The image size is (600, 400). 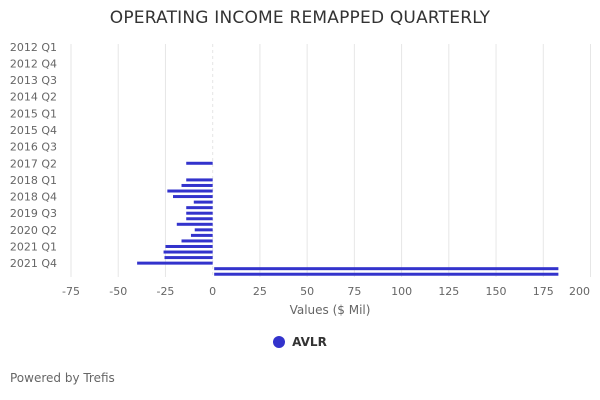 I want to click on x-tick-label: -25, so click(x=165, y=291).